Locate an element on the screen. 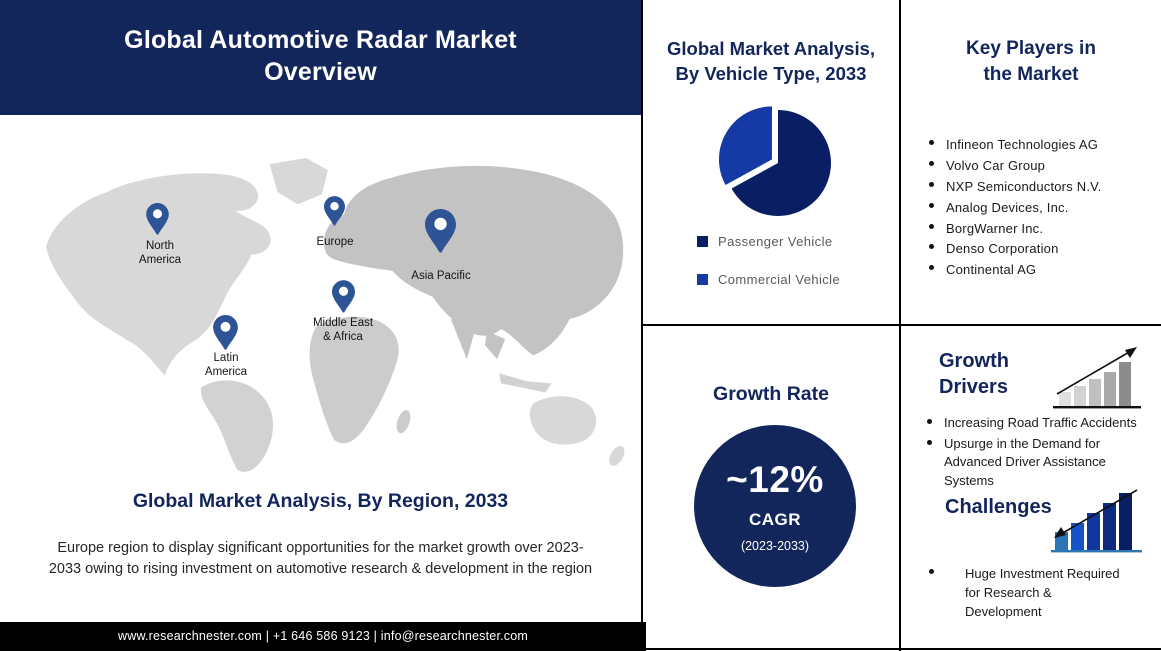  title-band: Global Automotive Radar Market Overview is located at coordinates (320, 57).